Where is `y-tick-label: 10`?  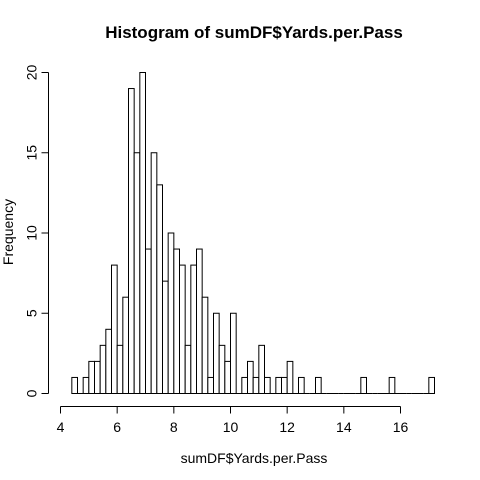
y-tick-label: 10 is located at coordinates (32, 233).